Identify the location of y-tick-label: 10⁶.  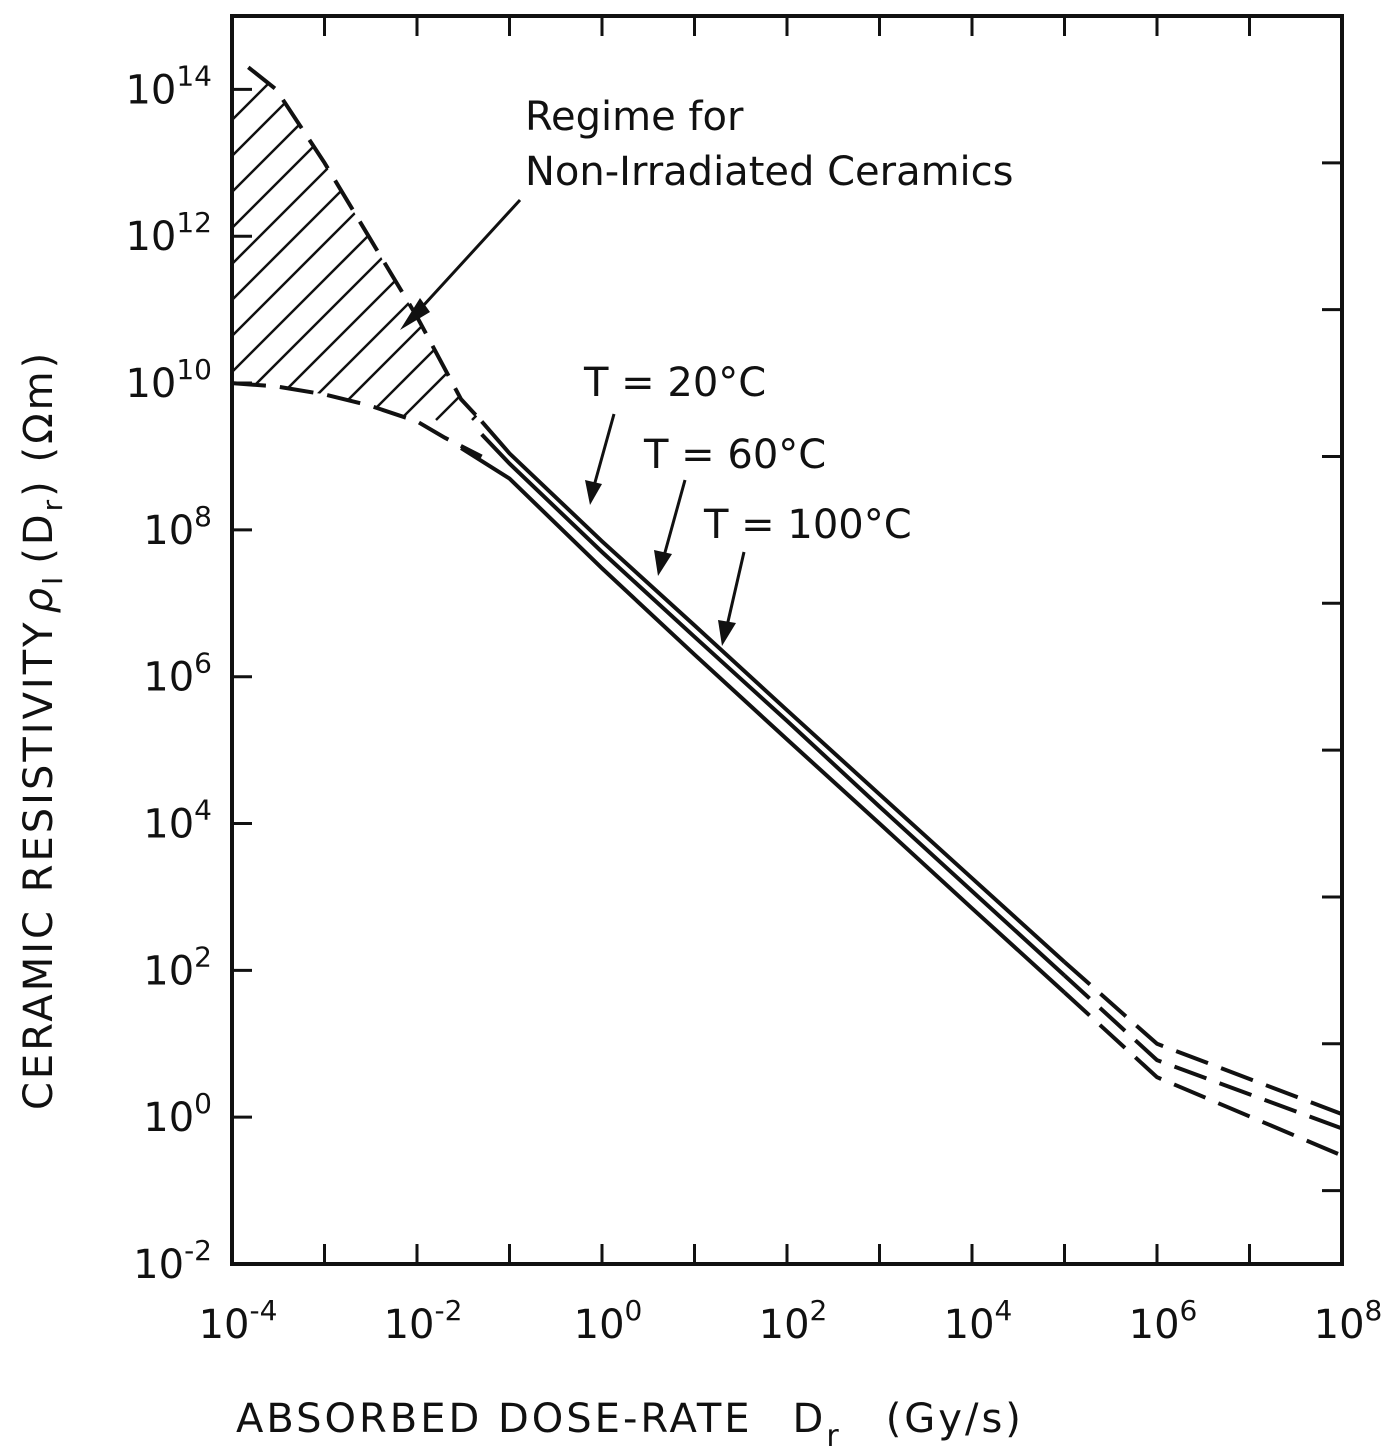
(177, 674).